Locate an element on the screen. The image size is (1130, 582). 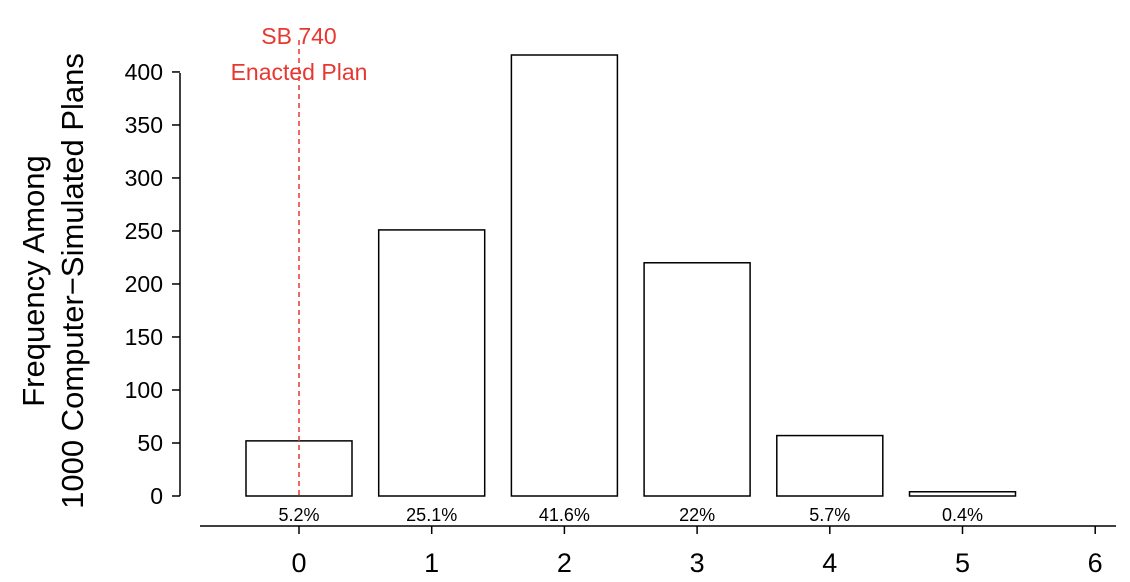
y-tick-label: 200 is located at coordinates (144, 284).